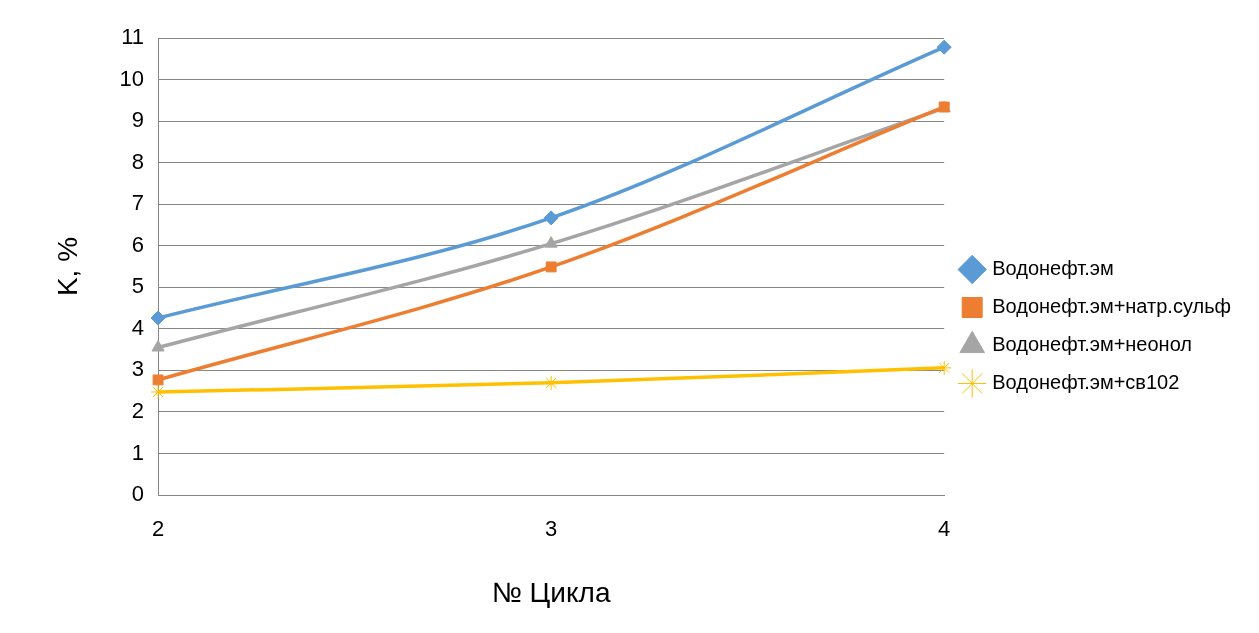 The image size is (1259, 633). I want to click on y-tick-label: 11, so click(133, 37).